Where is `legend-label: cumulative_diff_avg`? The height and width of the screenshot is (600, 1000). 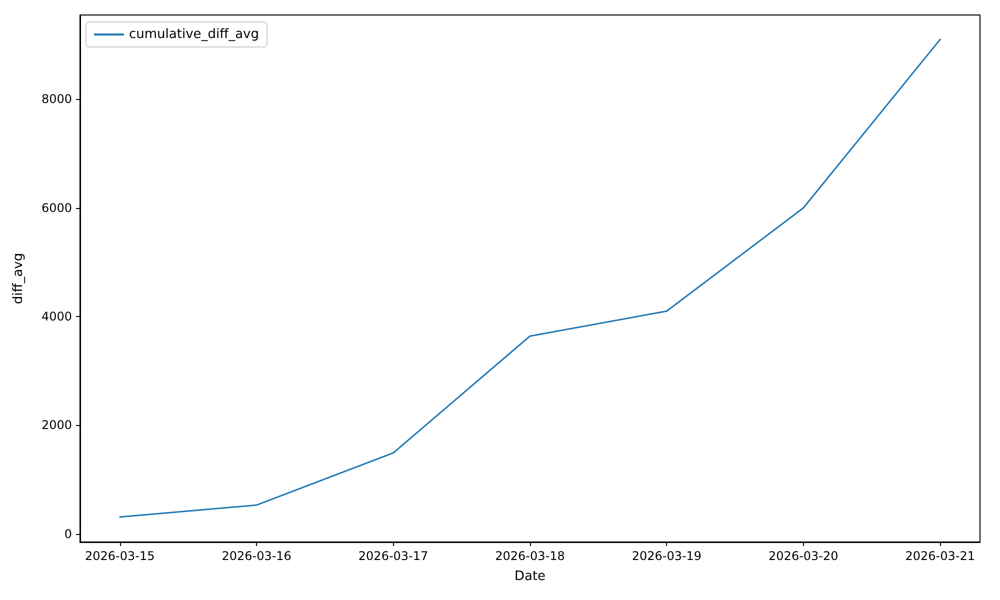 legend-label: cumulative_diff_avg is located at coordinates (194, 34).